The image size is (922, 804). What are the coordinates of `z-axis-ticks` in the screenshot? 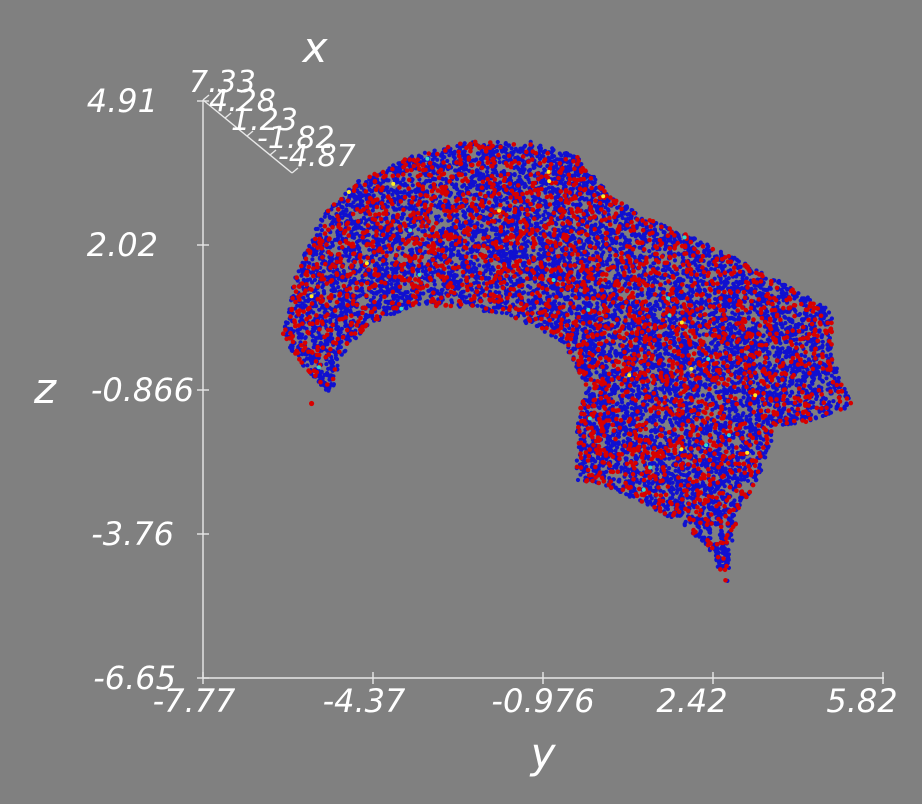 It's located at (203, 389).